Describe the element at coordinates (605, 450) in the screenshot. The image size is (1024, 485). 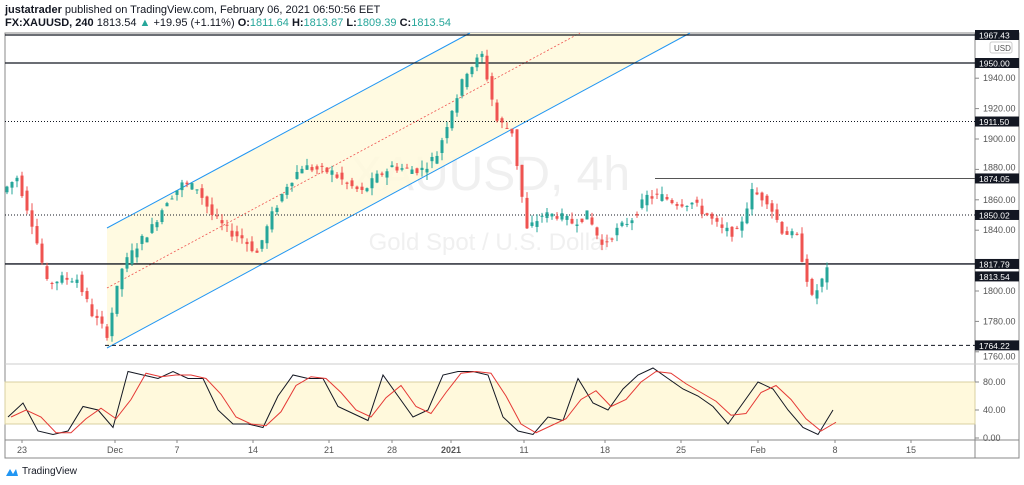
I see `x-tick-label: 18` at that location.